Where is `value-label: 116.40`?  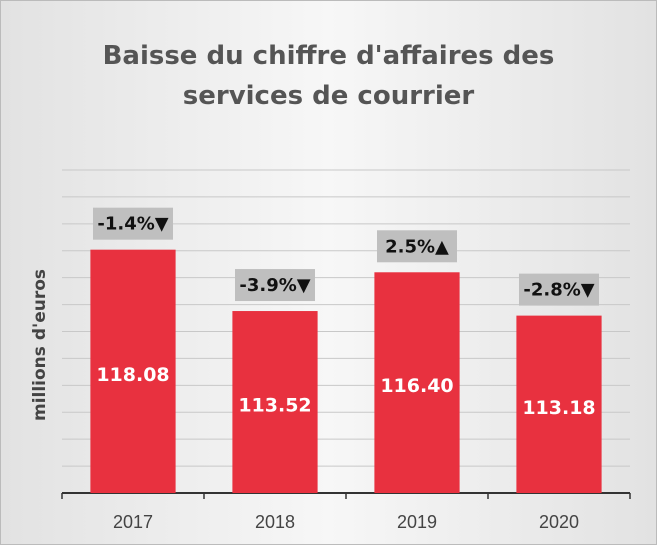 value-label: 116.40 is located at coordinates (416, 386).